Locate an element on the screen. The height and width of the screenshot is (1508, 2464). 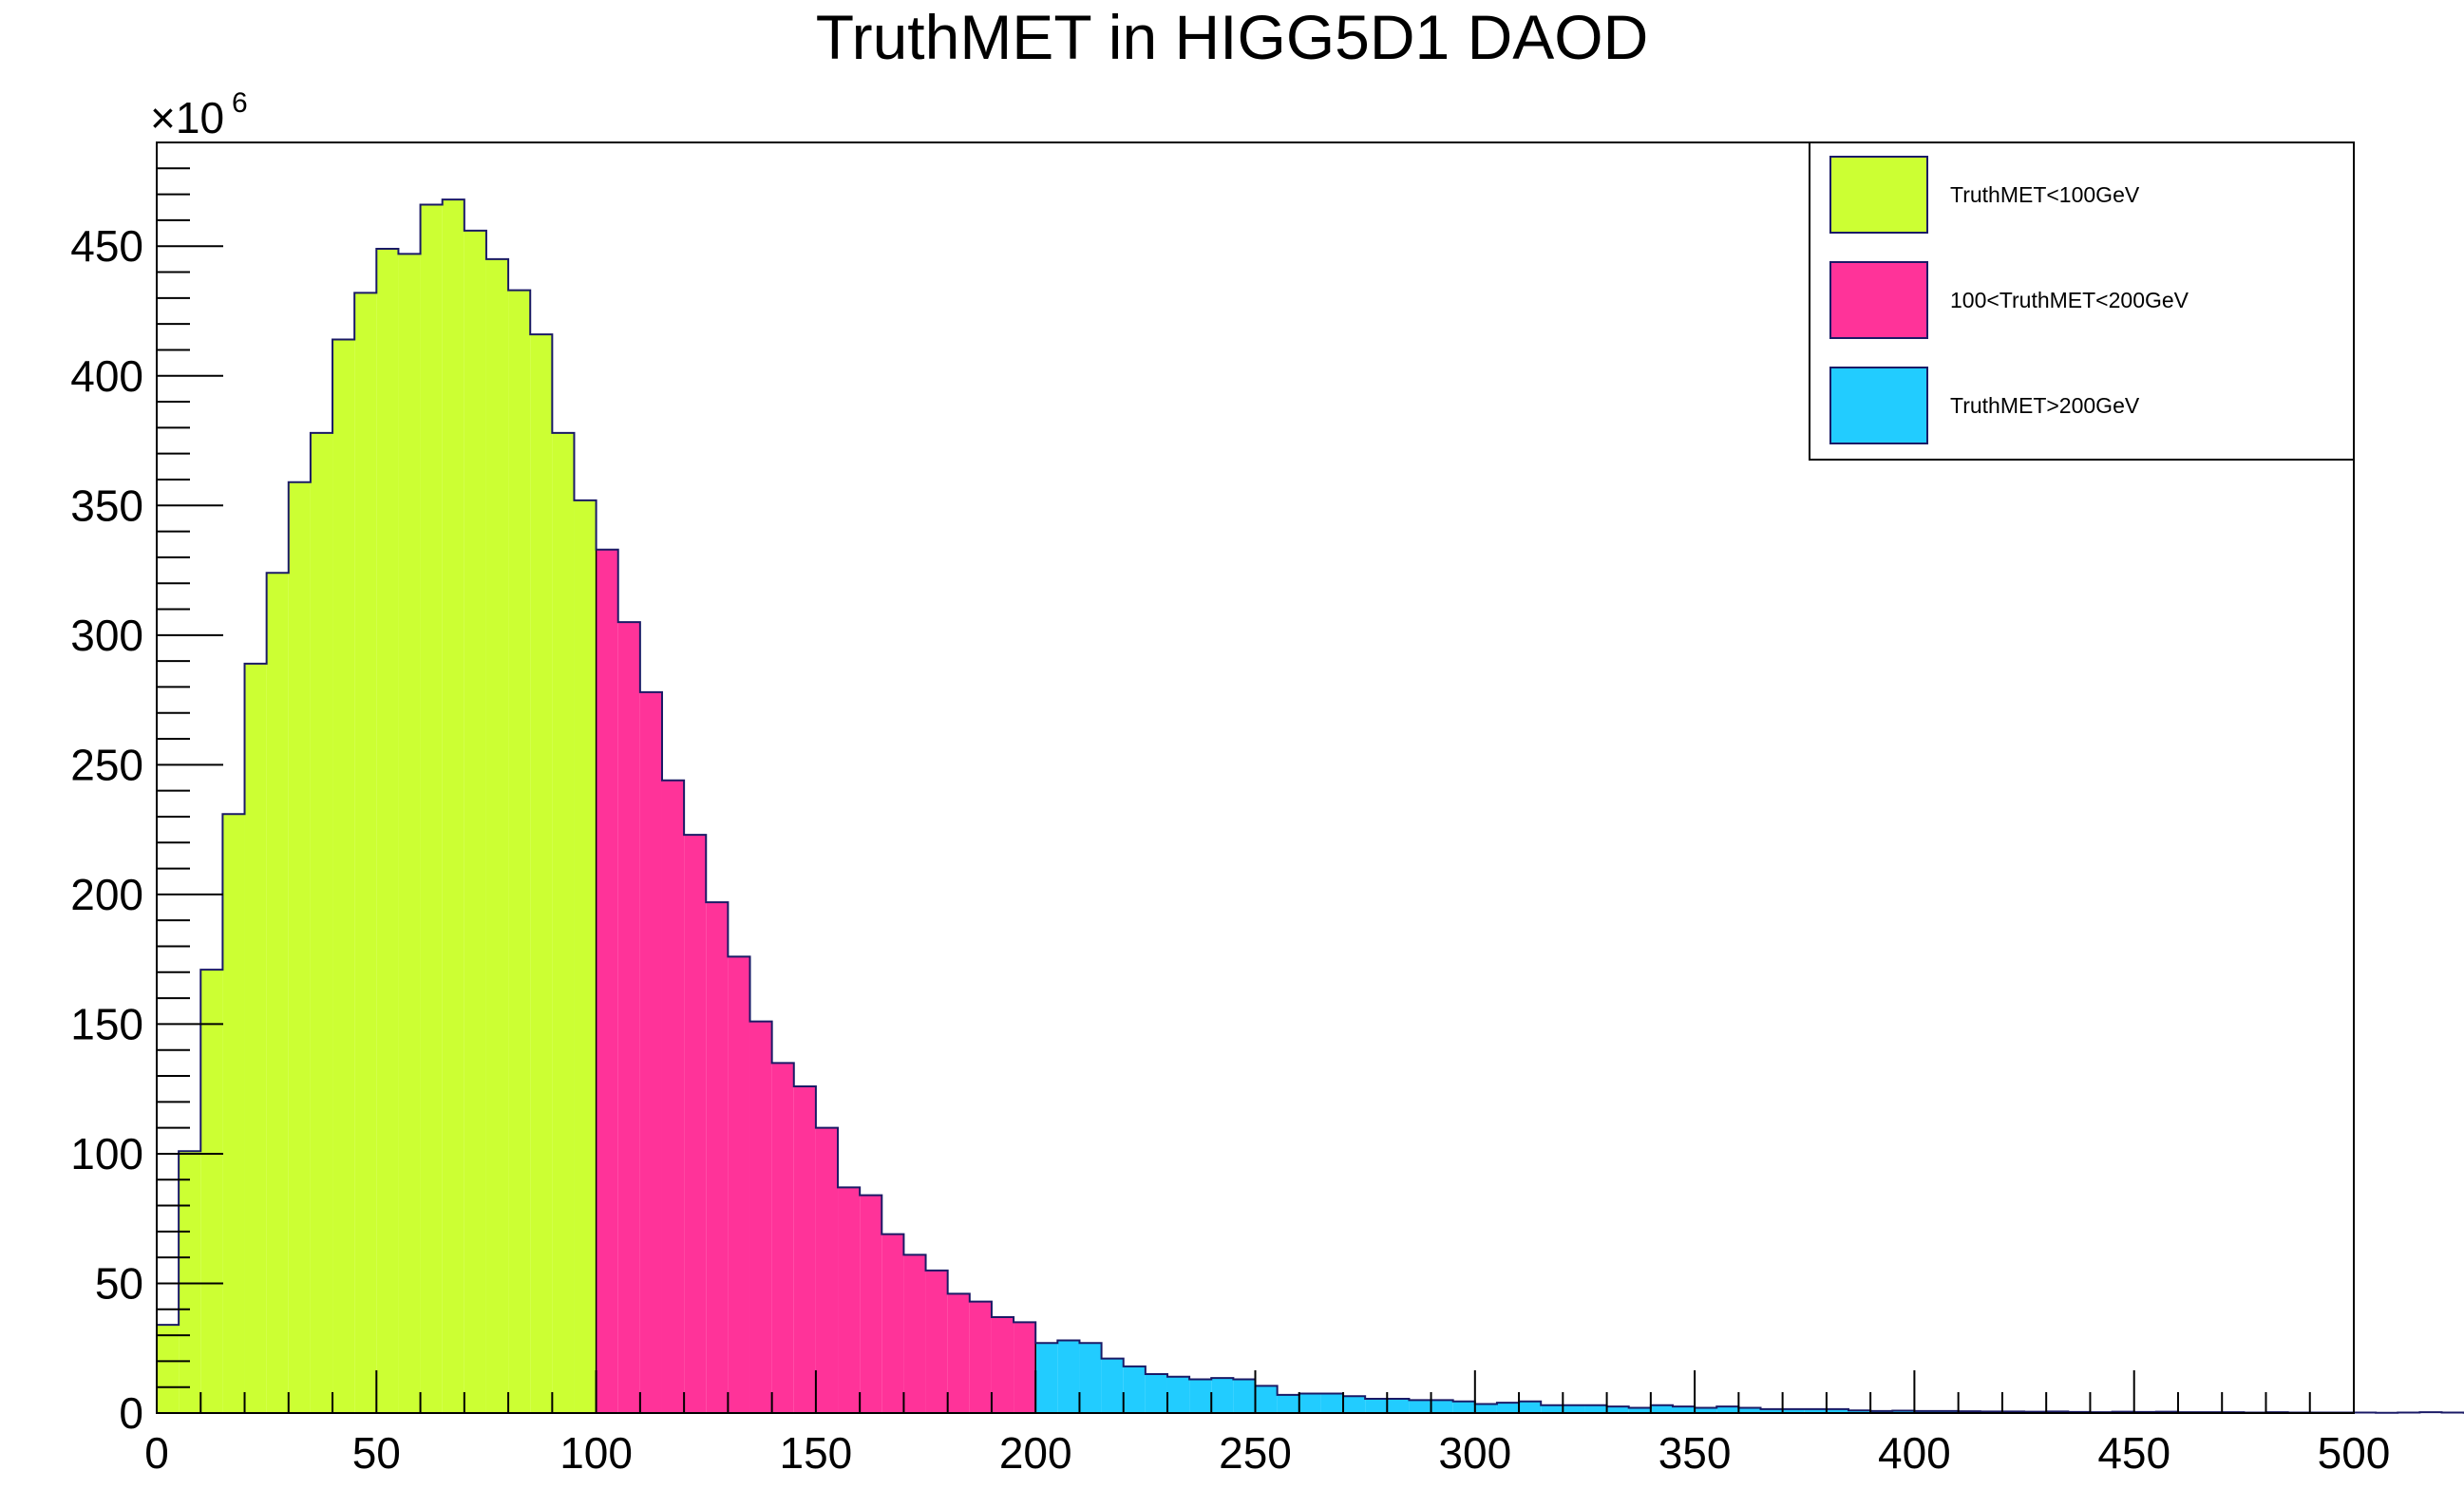
x-tick-label: 300 is located at coordinates (1474, 1453).